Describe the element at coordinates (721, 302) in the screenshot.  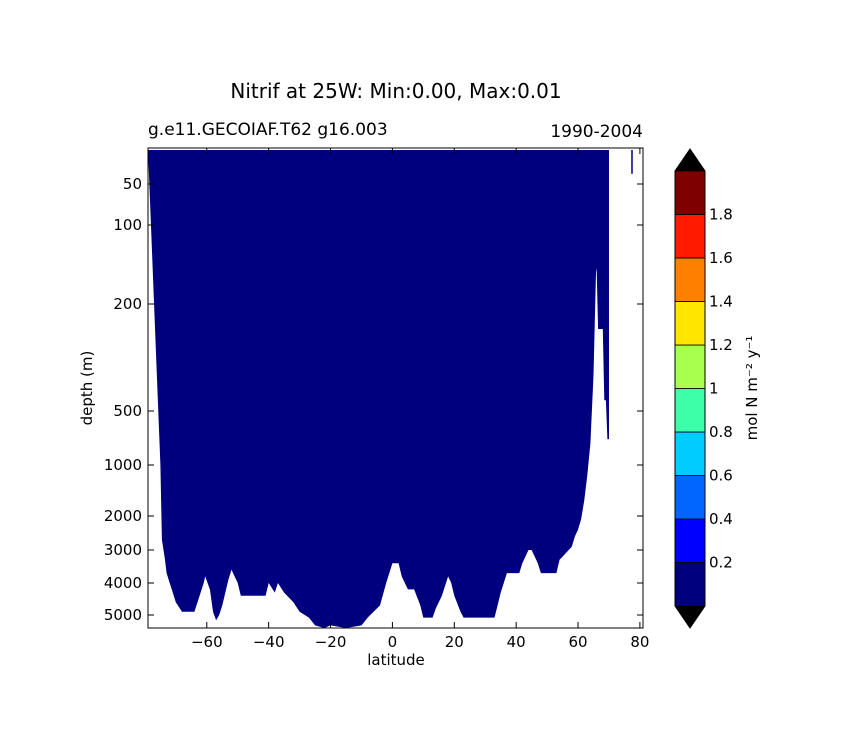
I see `colorbar-tick-label: 1.4` at that location.